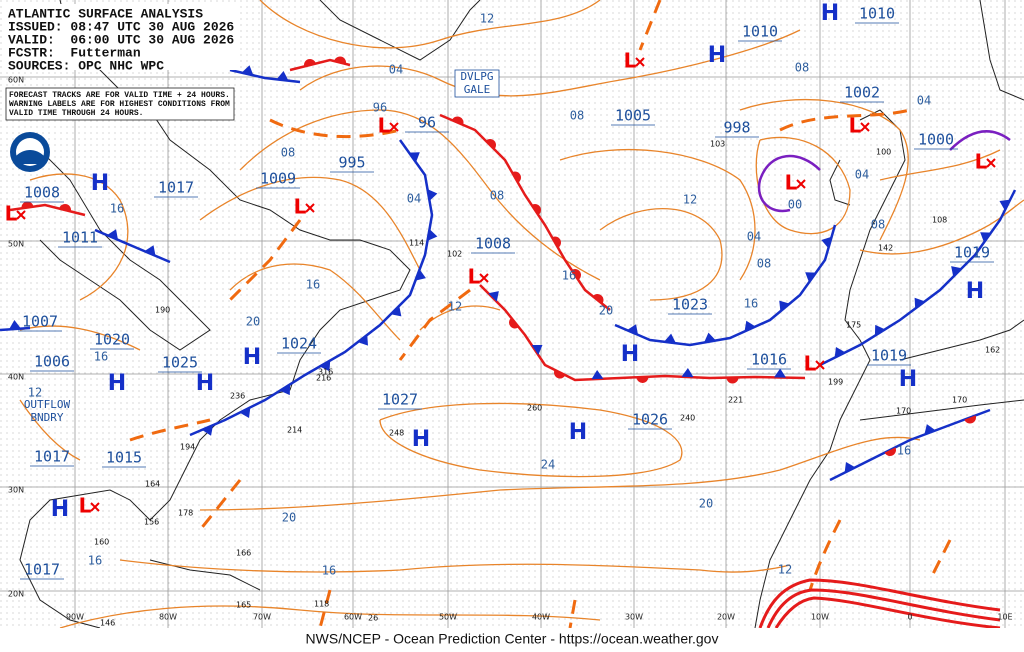 Image resolution: width=1024 pixels, height=652 pixels. I want to click on station-value: 221, so click(735, 400).